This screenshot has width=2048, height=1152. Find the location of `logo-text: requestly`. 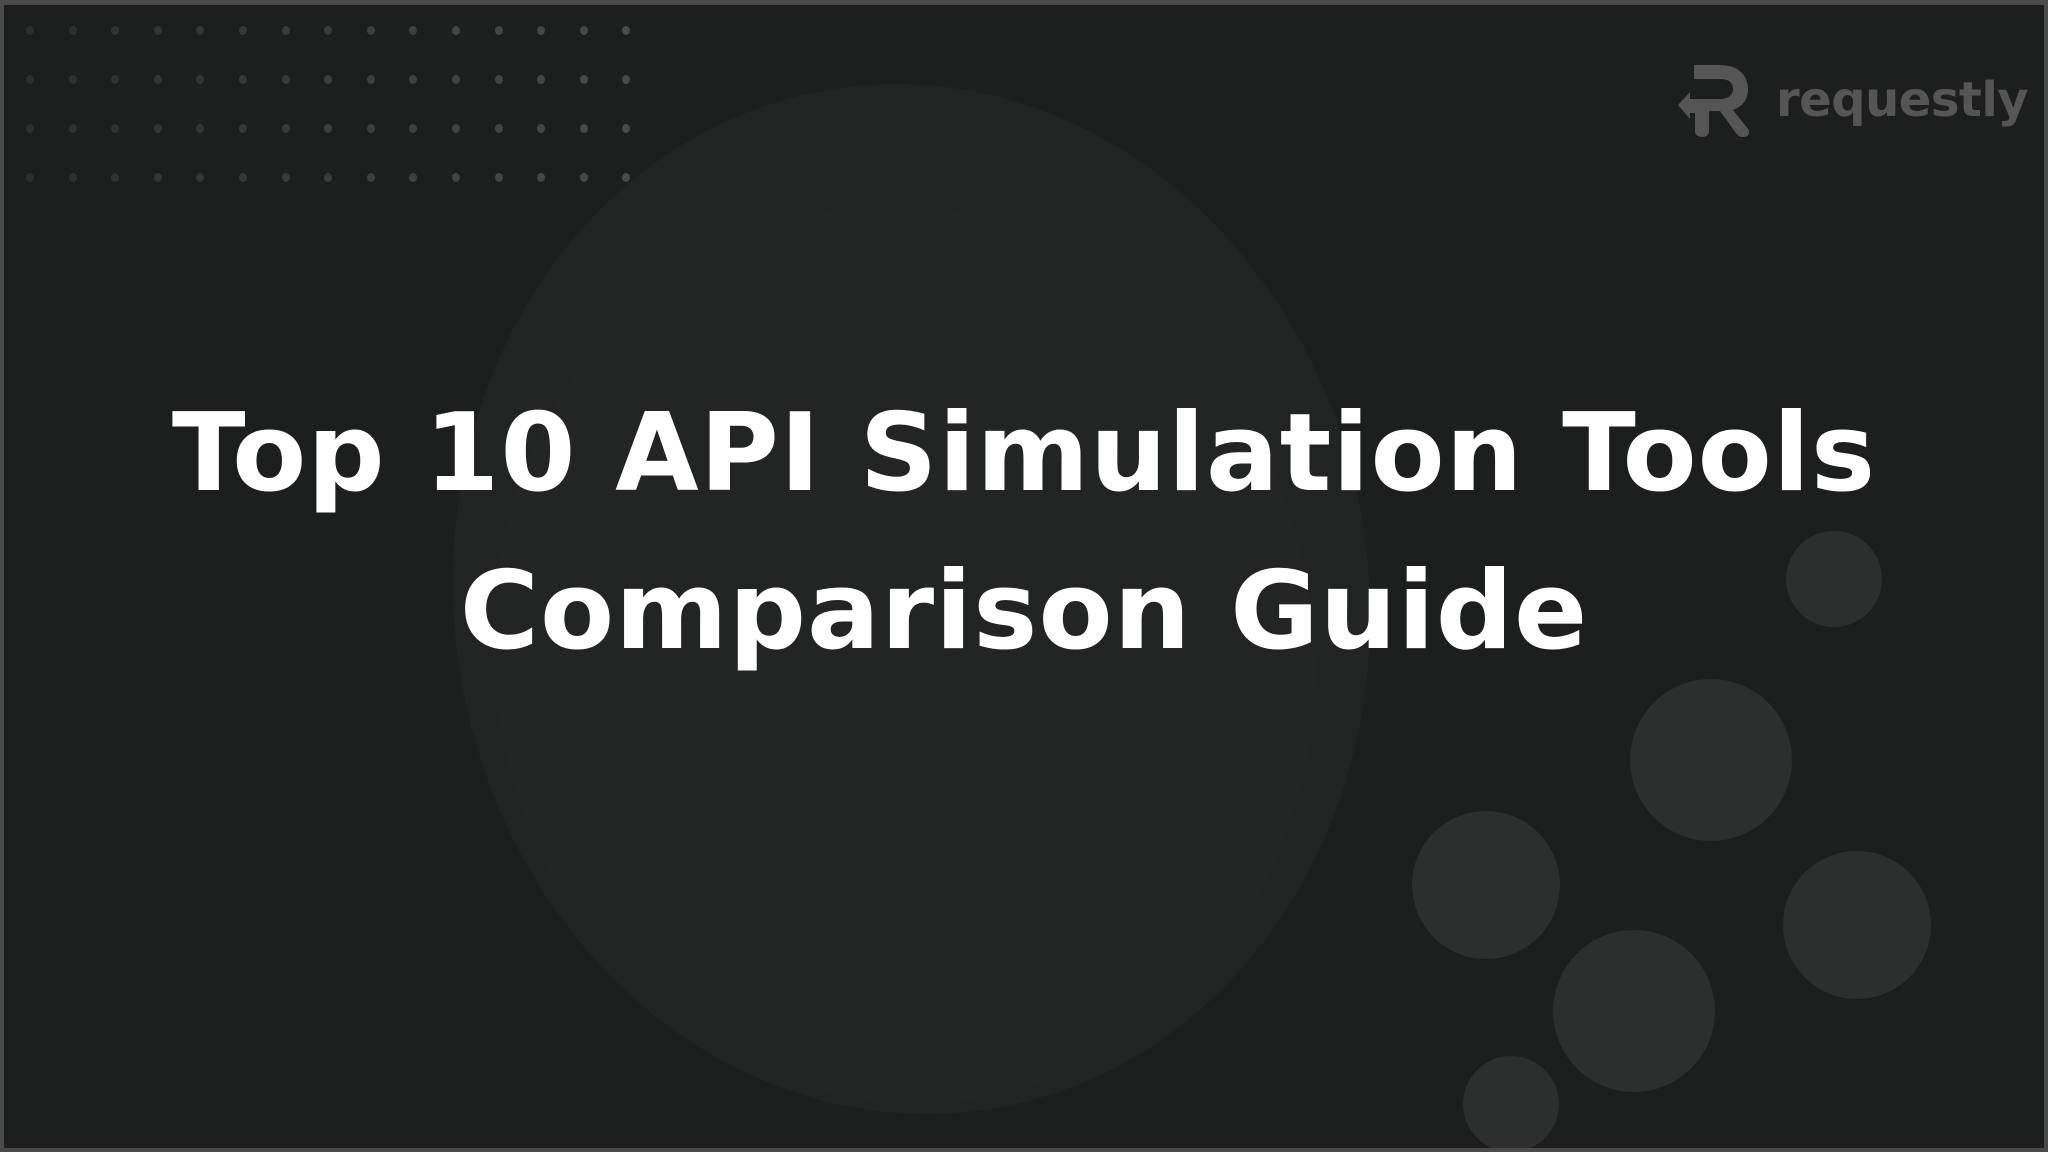

logo-text: requestly is located at coordinates (1902, 100).